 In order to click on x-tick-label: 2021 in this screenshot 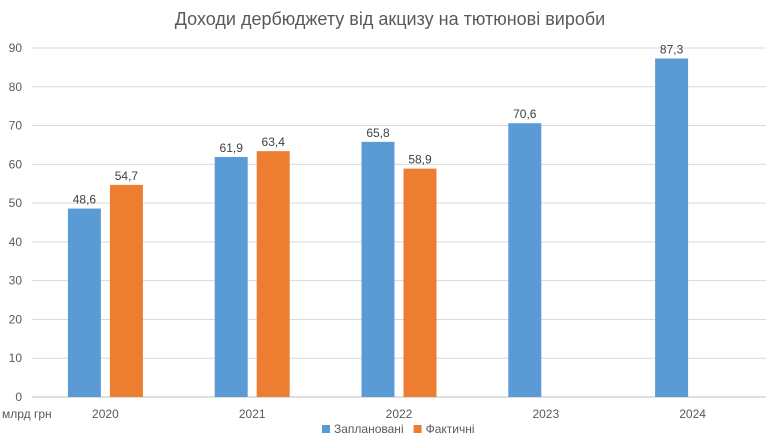, I will do `click(252, 414)`.